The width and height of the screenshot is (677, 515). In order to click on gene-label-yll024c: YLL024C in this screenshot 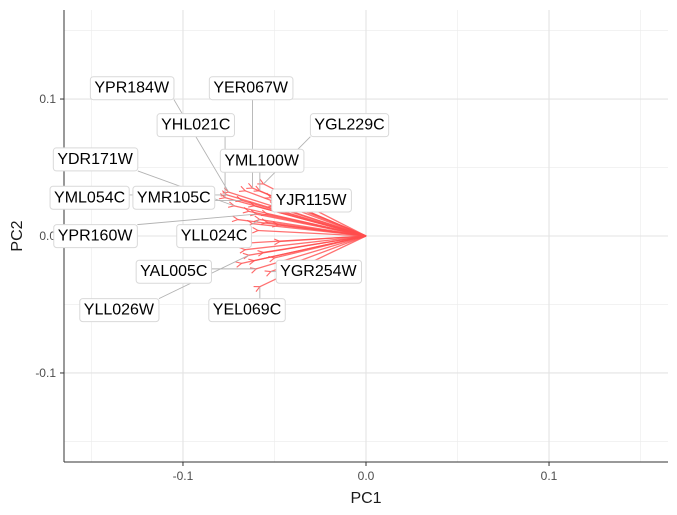, I will do `click(214, 236)`.